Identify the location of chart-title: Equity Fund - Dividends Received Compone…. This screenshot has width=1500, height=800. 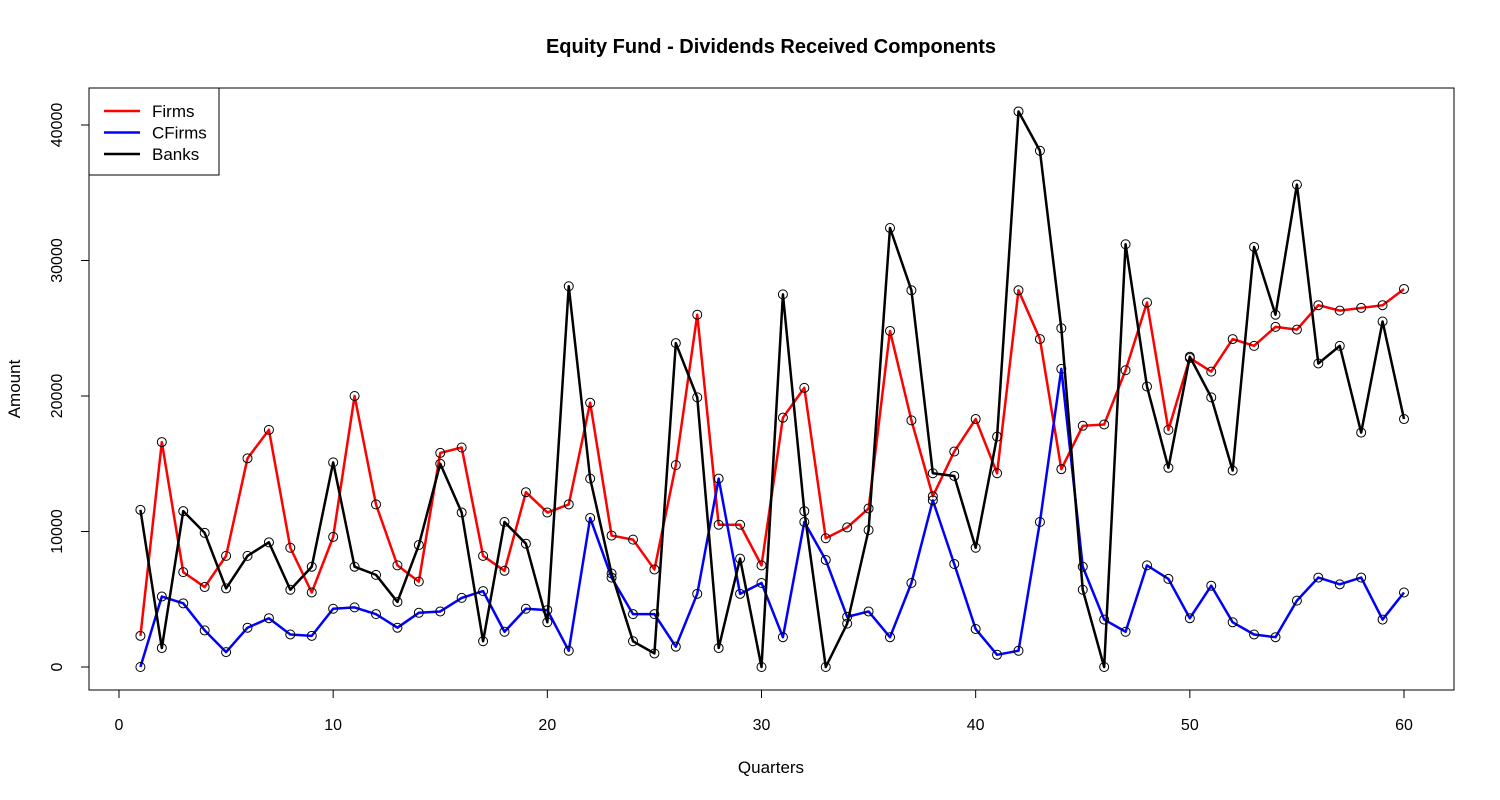
(771, 47).